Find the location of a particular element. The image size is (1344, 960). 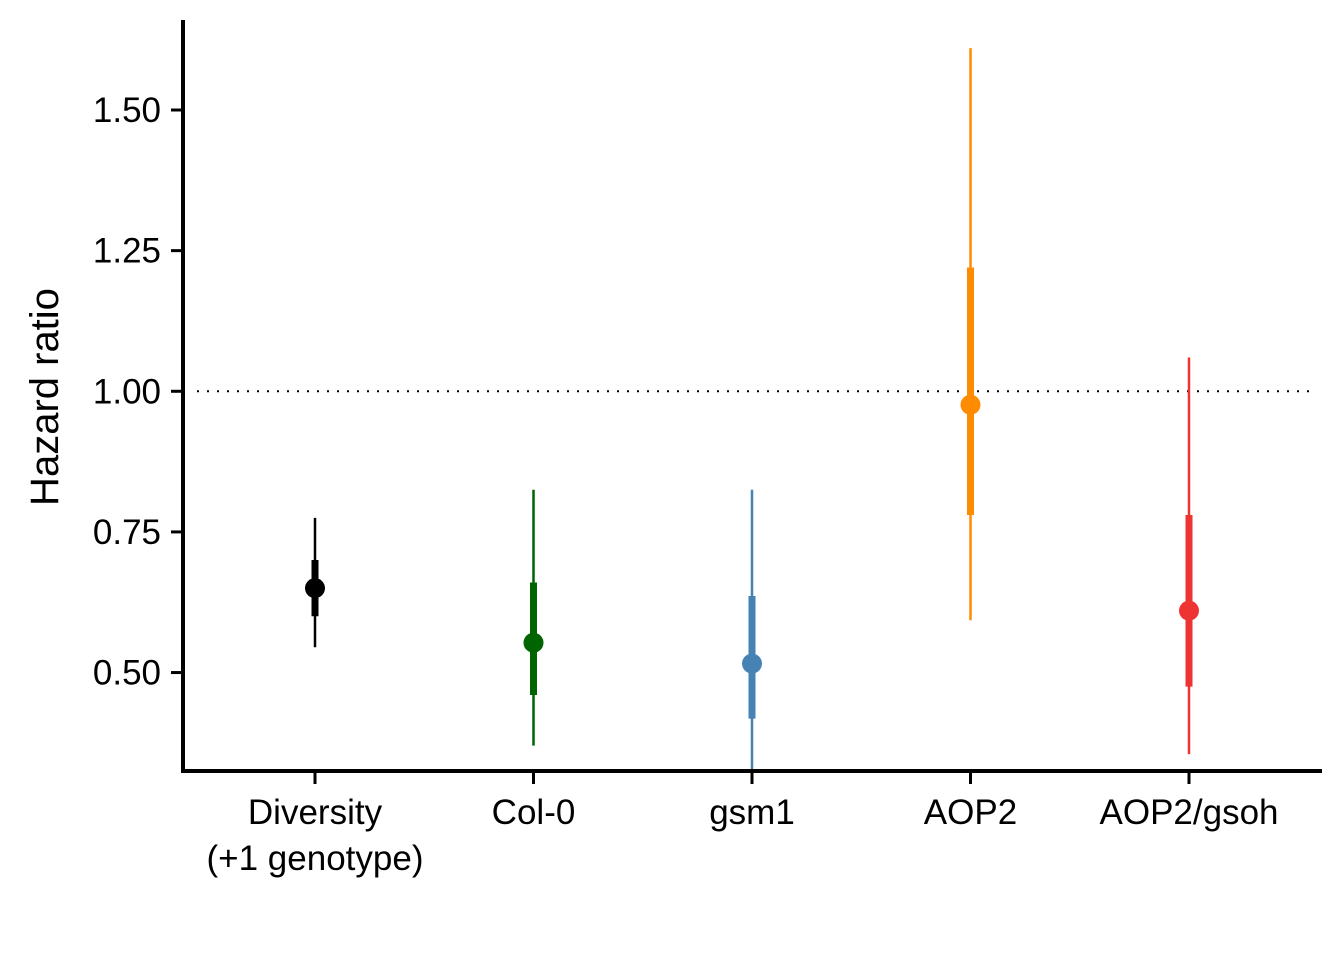

x-tick-label: gsm1 is located at coordinates (752, 812).